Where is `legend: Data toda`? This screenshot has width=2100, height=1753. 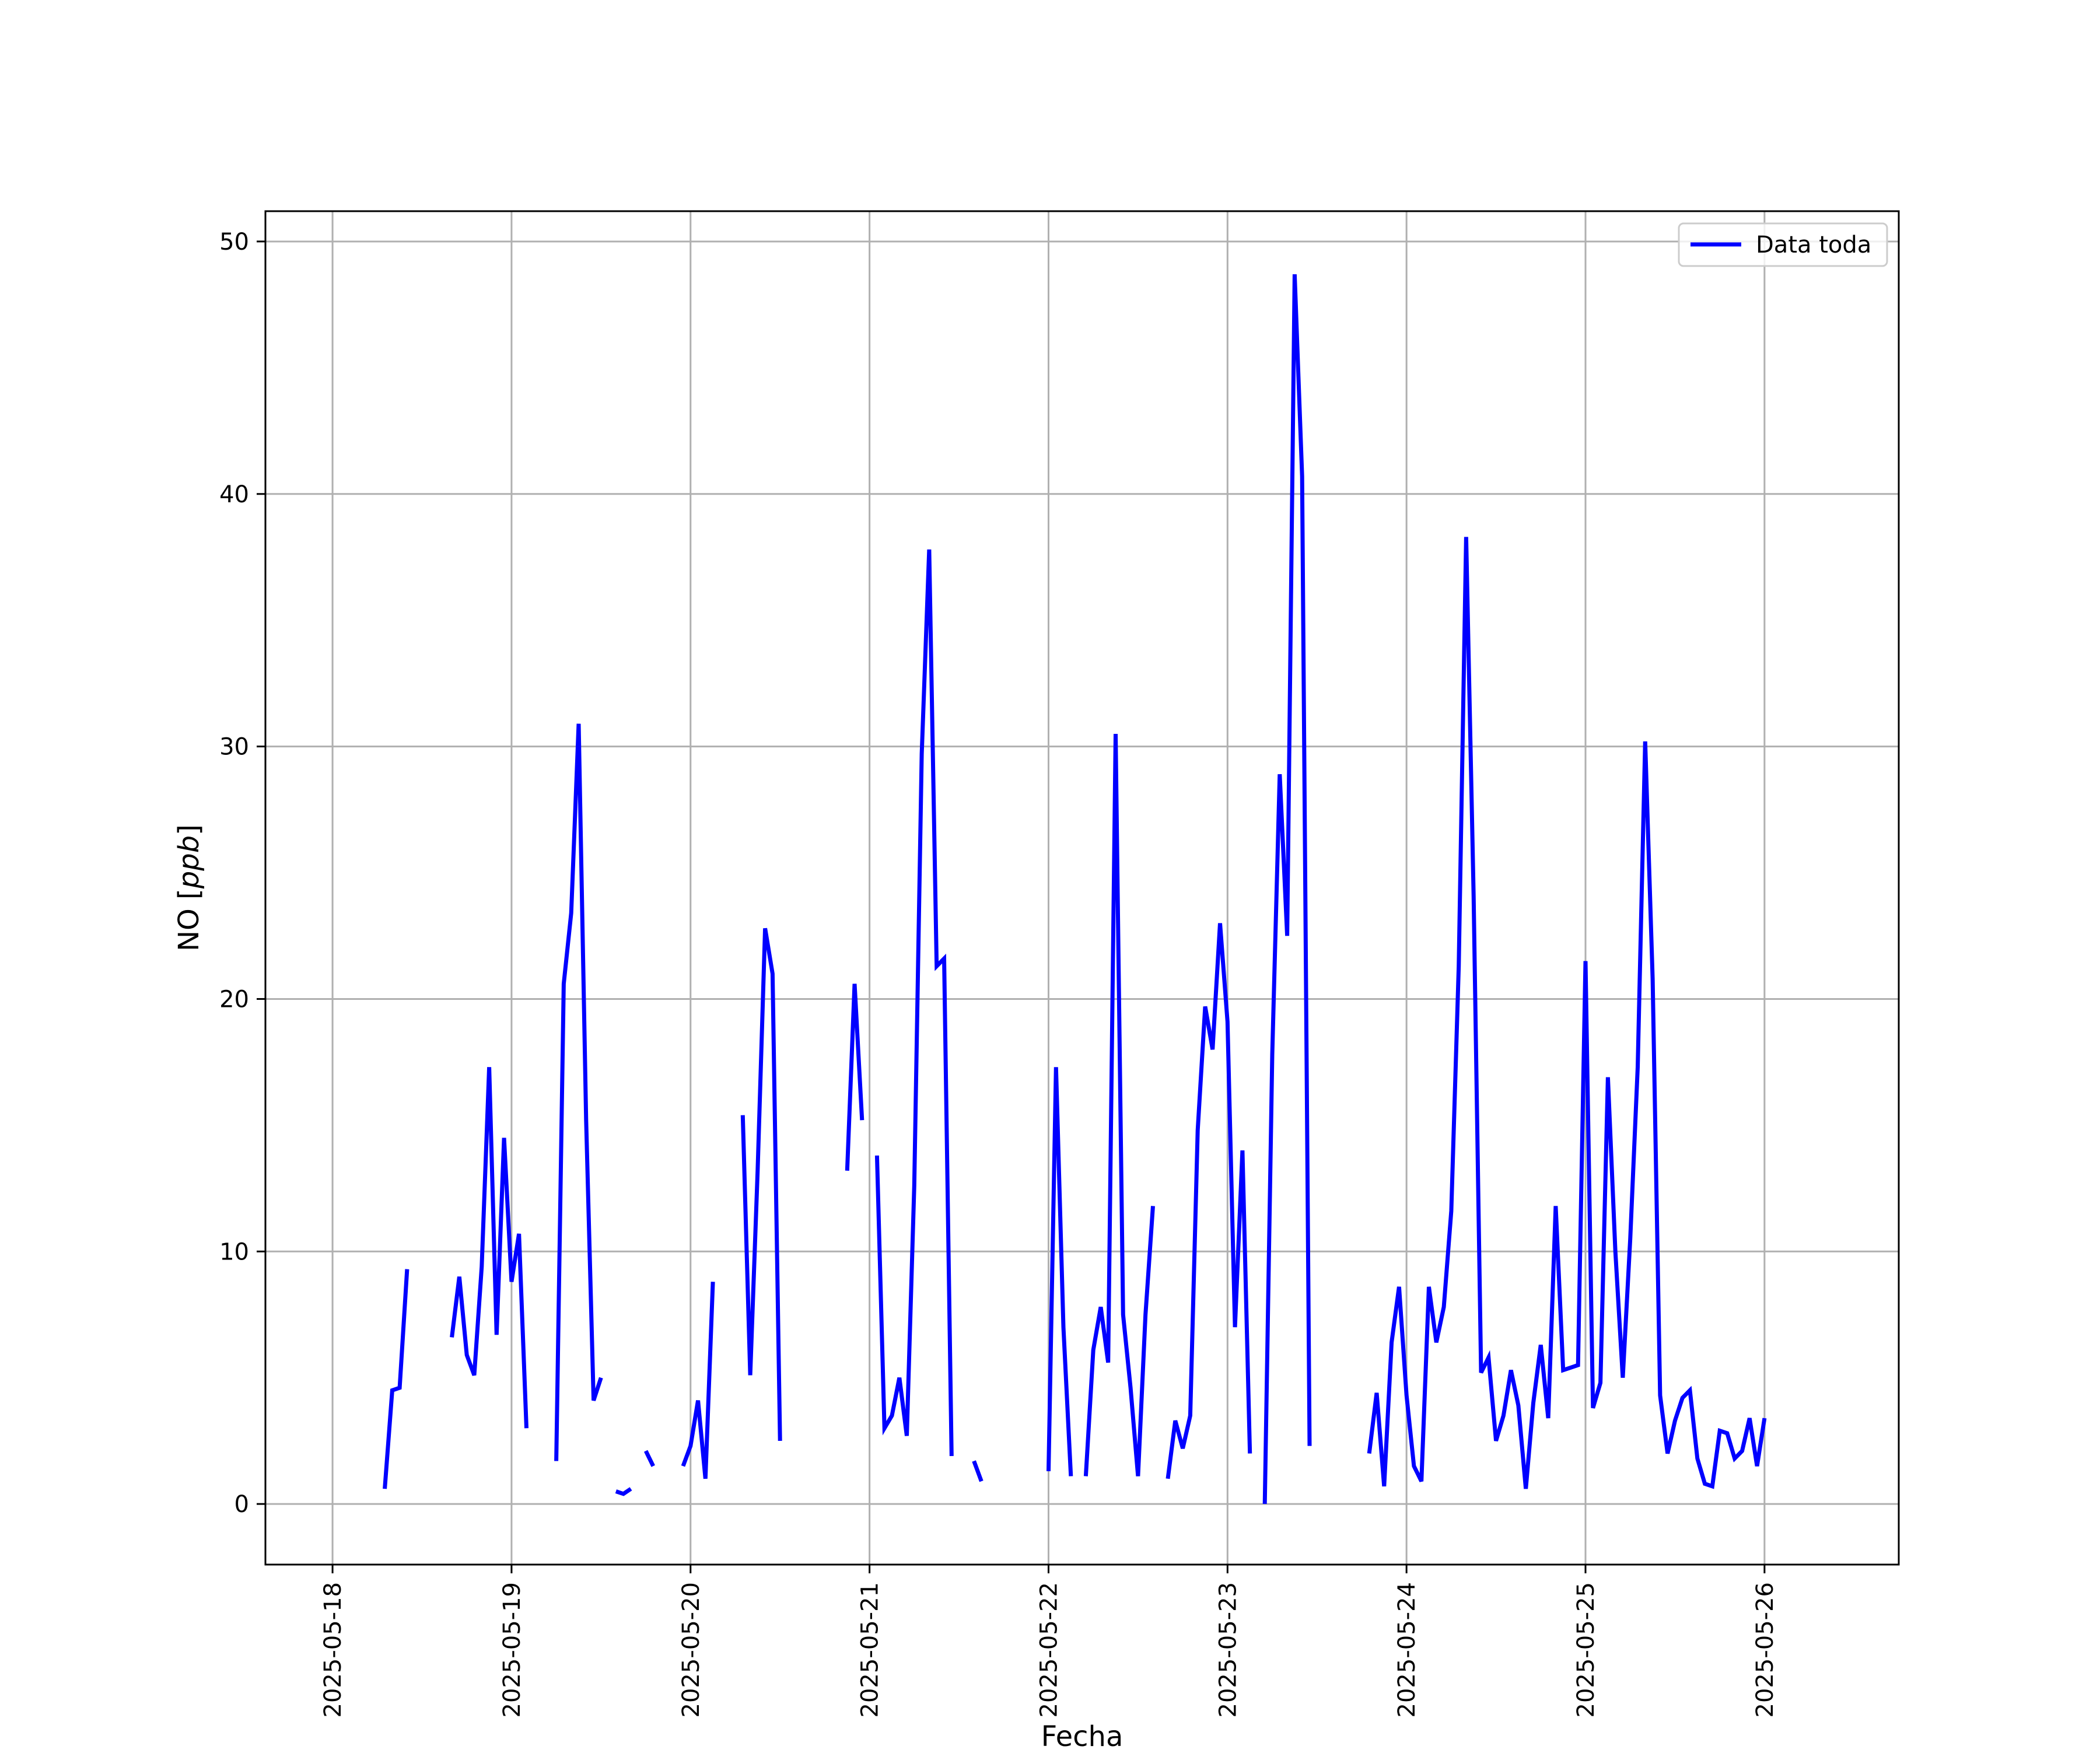
legend: Data toda is located at coordinates (1783, 244).